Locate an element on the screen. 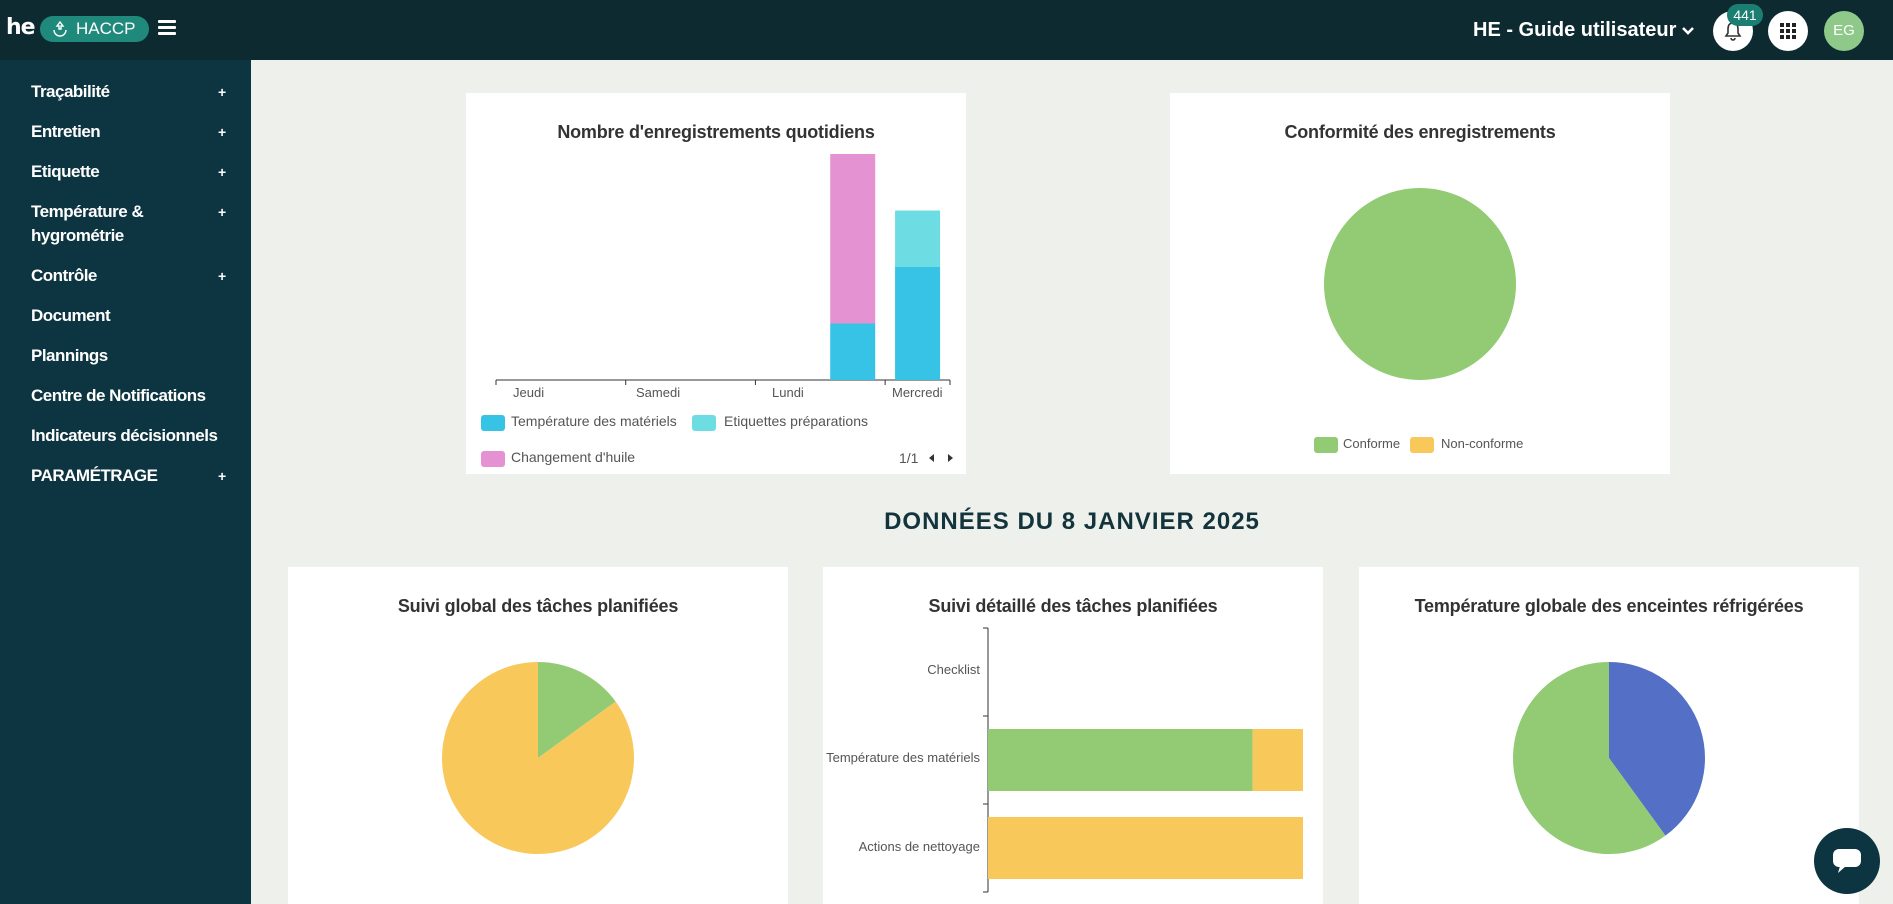 The width and height of the screenshot is (1893, 904). legend-item: Conforme is located at coordinates (1372, 443).